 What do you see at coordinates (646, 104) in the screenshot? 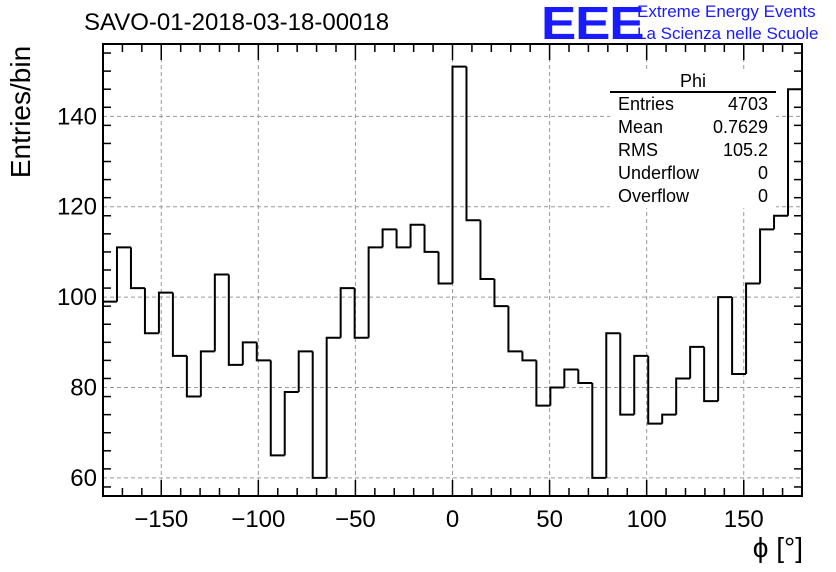
I see `stats-label: Entries` at bounding box center [646, 104].